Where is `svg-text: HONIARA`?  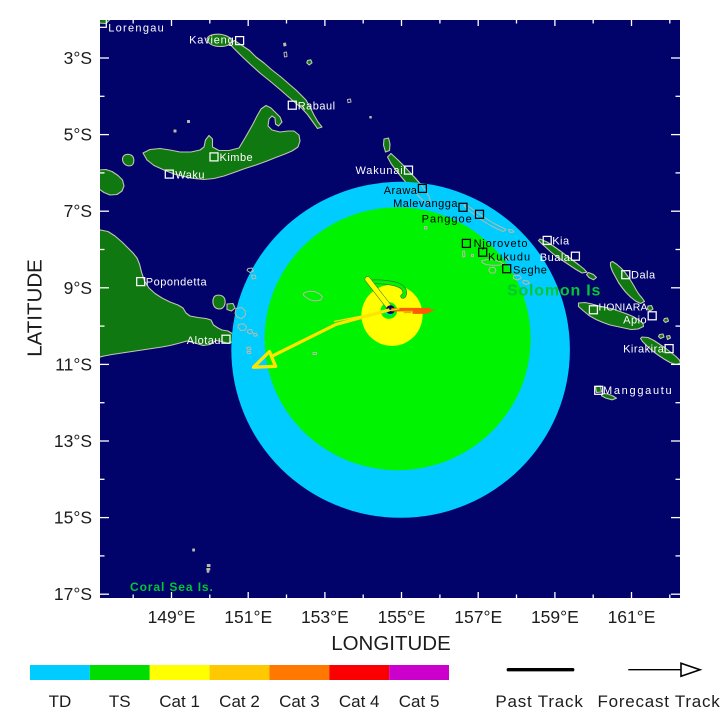 svg-text: HONIARA is located at coordinates (623, 308).